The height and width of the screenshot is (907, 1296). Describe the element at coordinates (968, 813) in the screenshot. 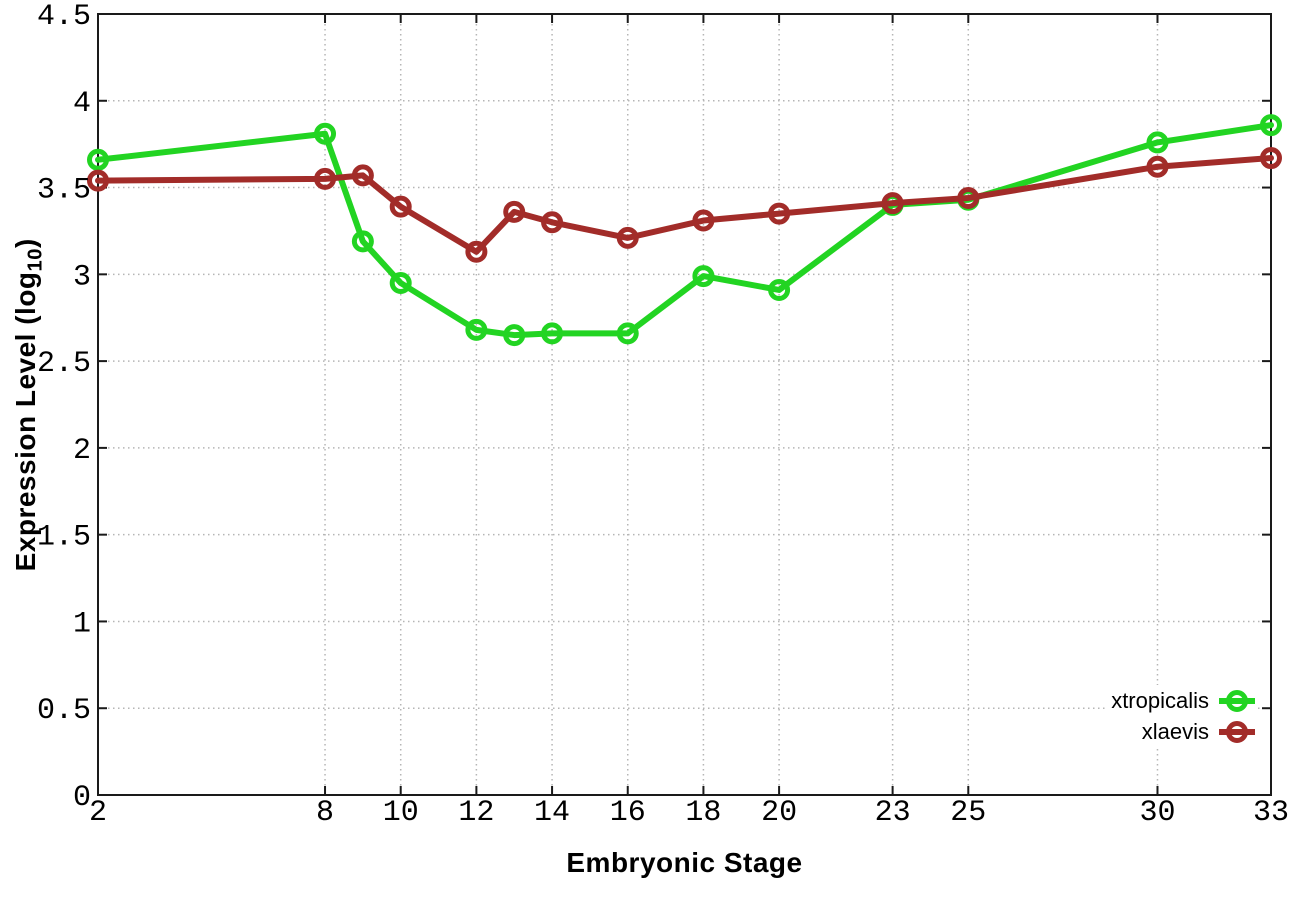

I see `x-tick-label: 25` at that location.